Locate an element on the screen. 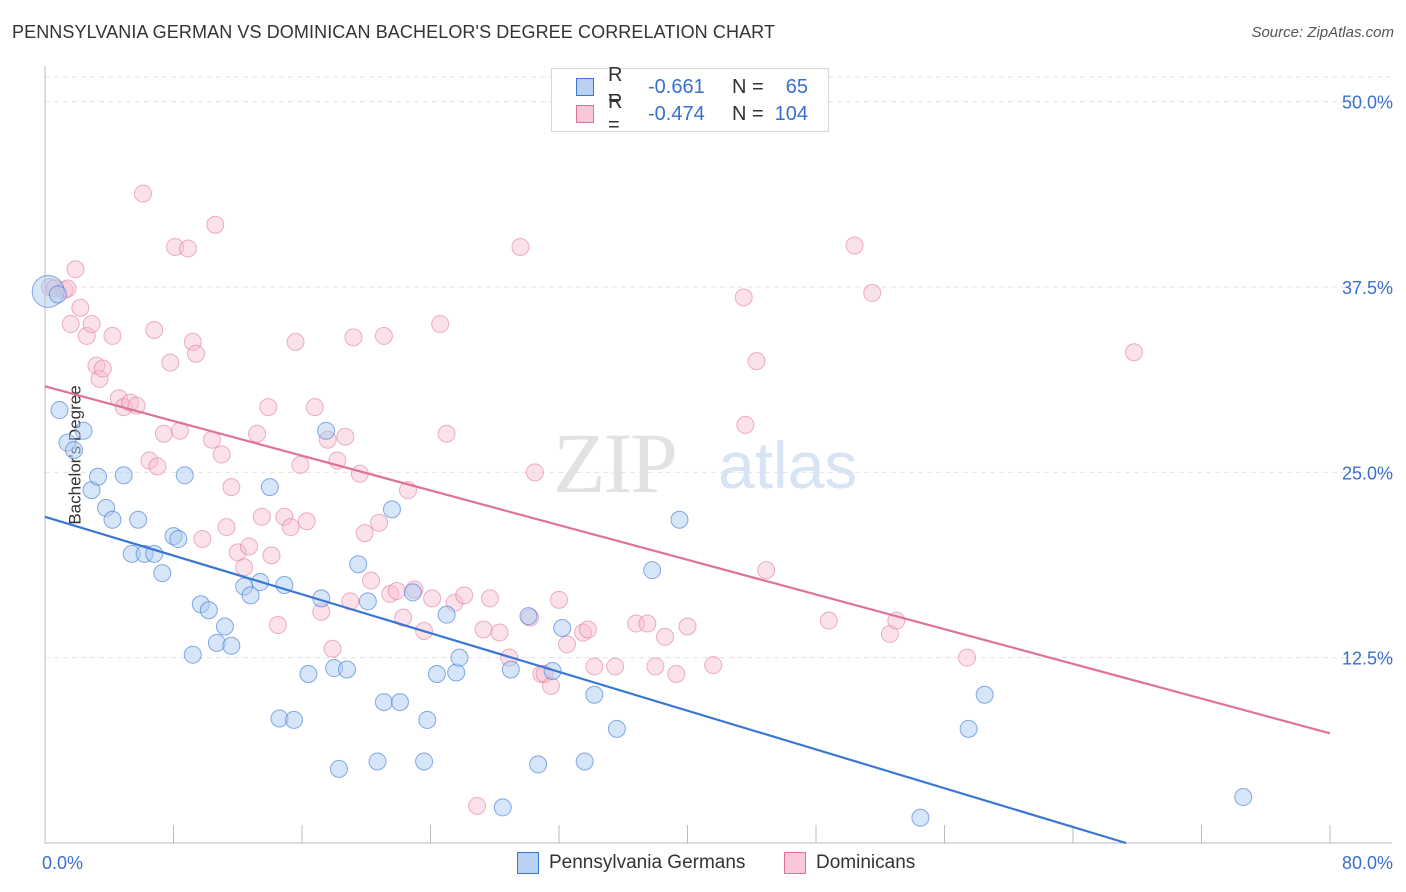 This screenshot has width=1406, height=892. source-label: Source: ZipAtlas.com is located at coordinates (1322, 32).